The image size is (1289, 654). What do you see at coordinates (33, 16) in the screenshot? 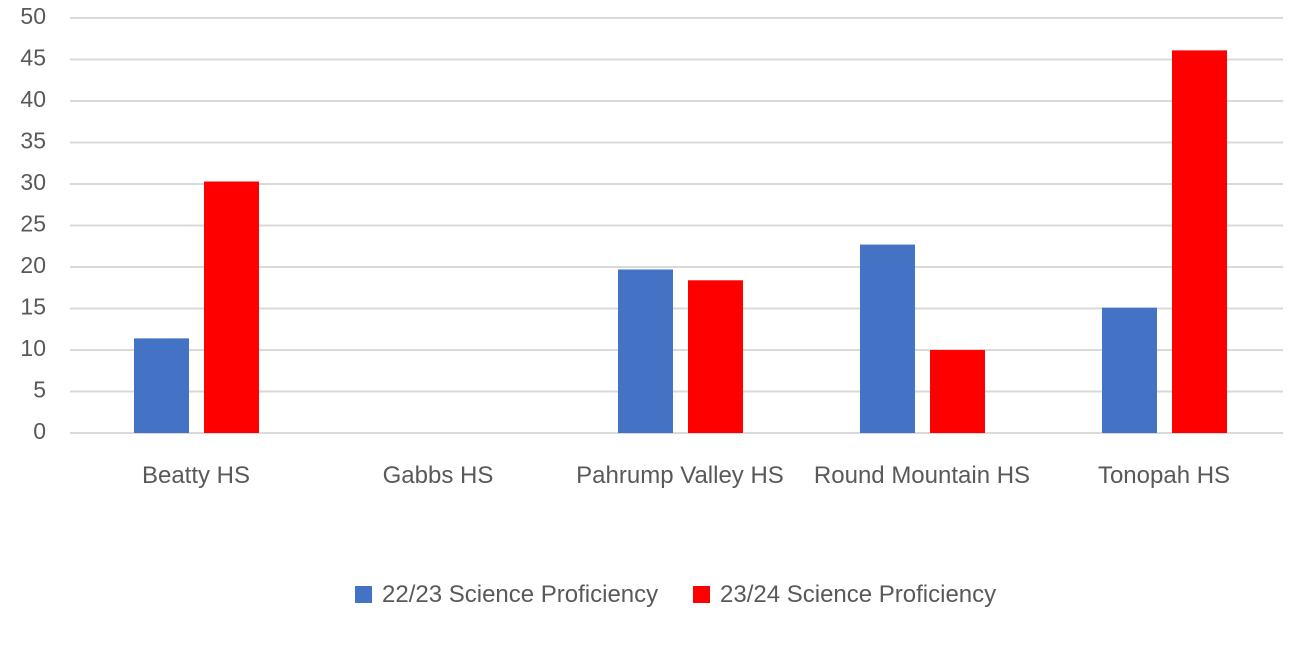
I see `y-tick-label: 50` at bounding box center [33, 16].